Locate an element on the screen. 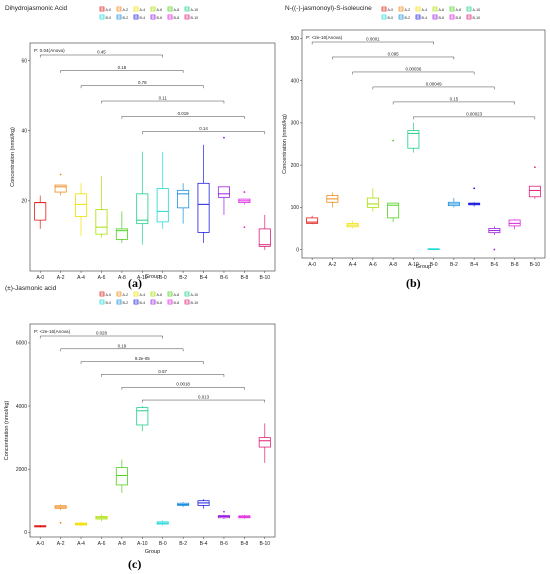 The image size is (550, 574). bracket-p-value: 0.095 is located at coordinates (394, 53).